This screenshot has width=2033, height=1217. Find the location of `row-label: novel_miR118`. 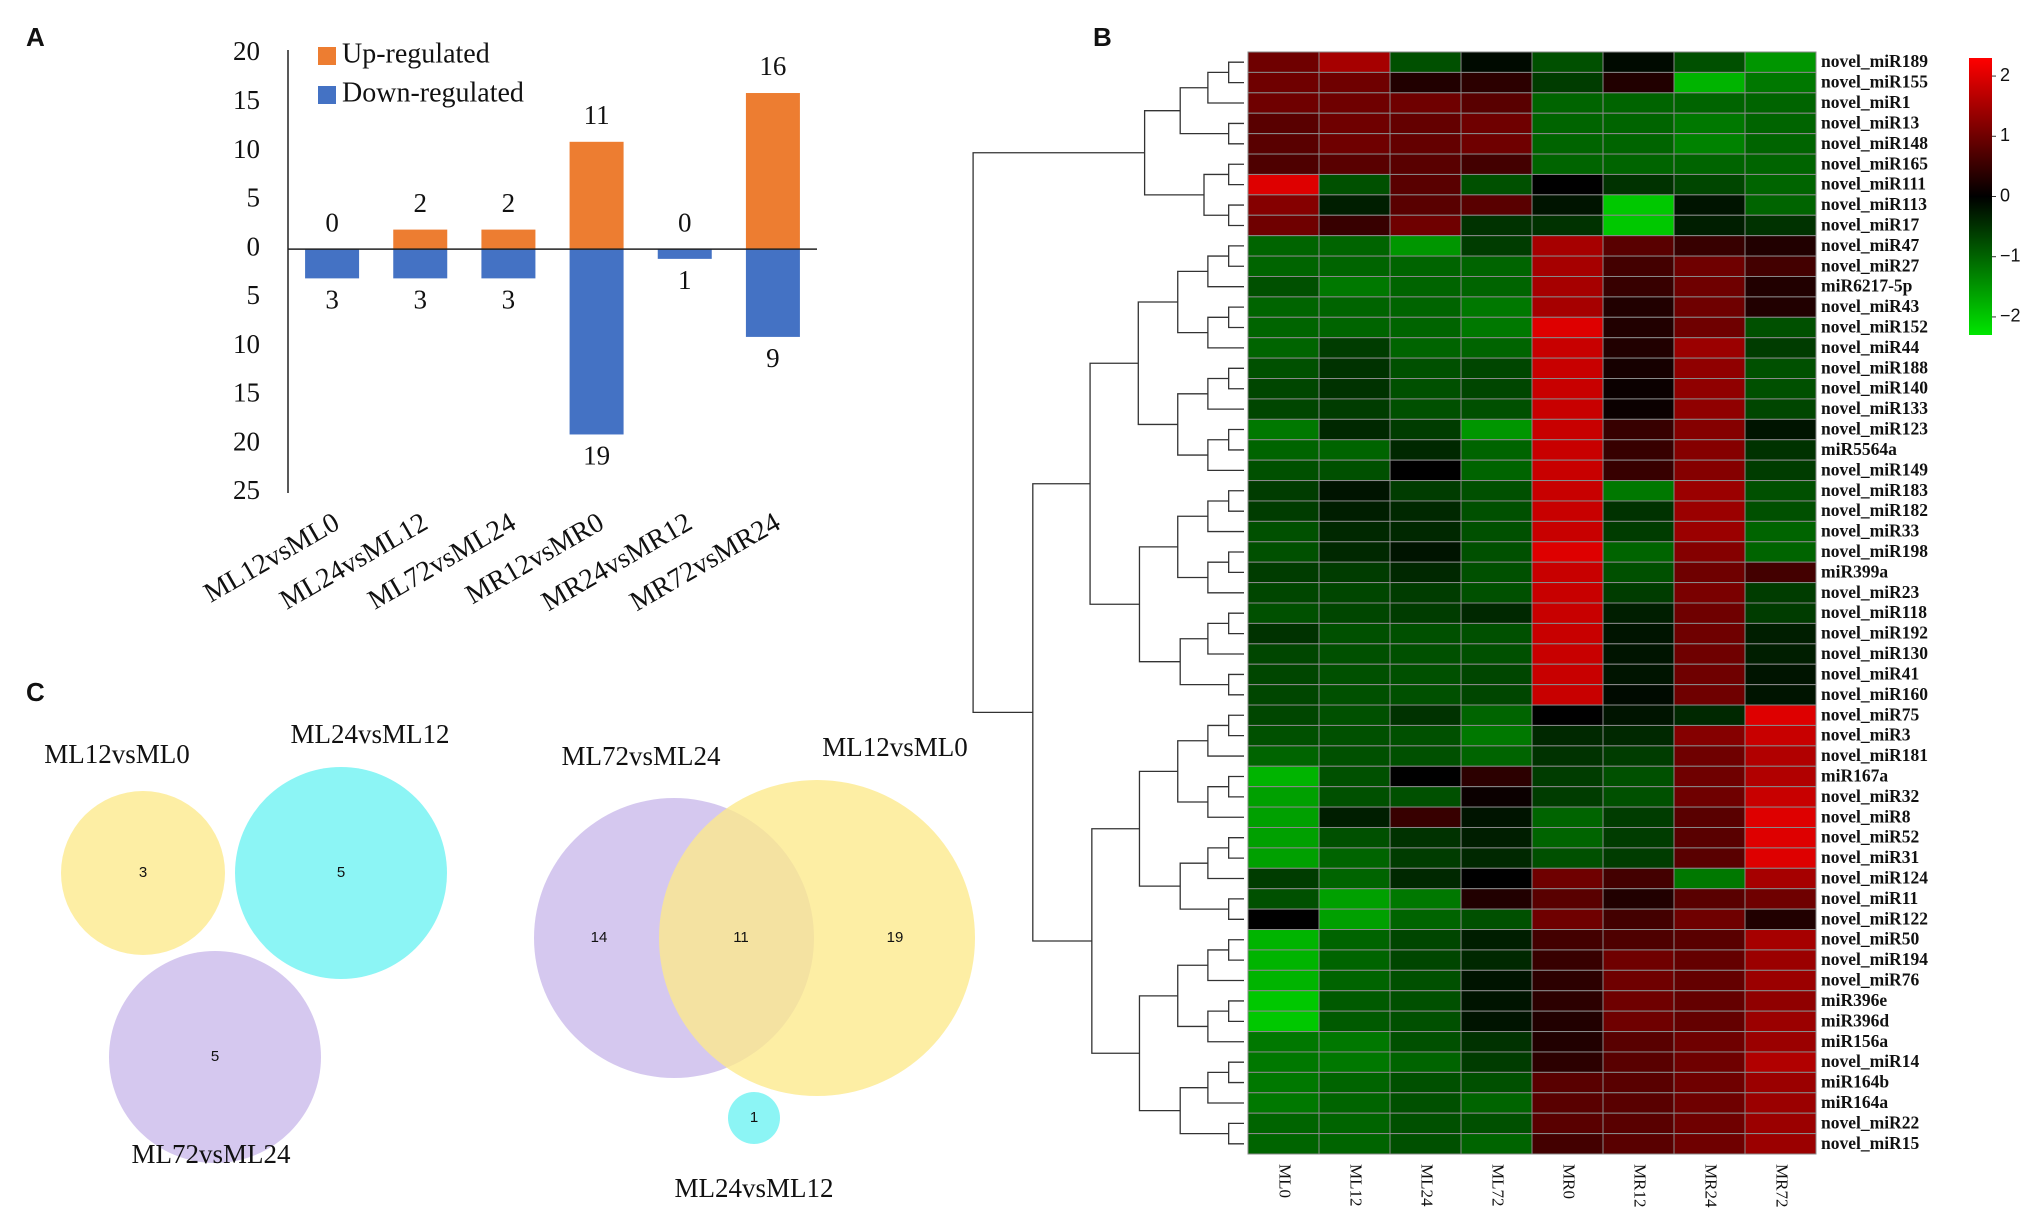

row-label: novel_miR118 is located at coordinates (1874, 612).